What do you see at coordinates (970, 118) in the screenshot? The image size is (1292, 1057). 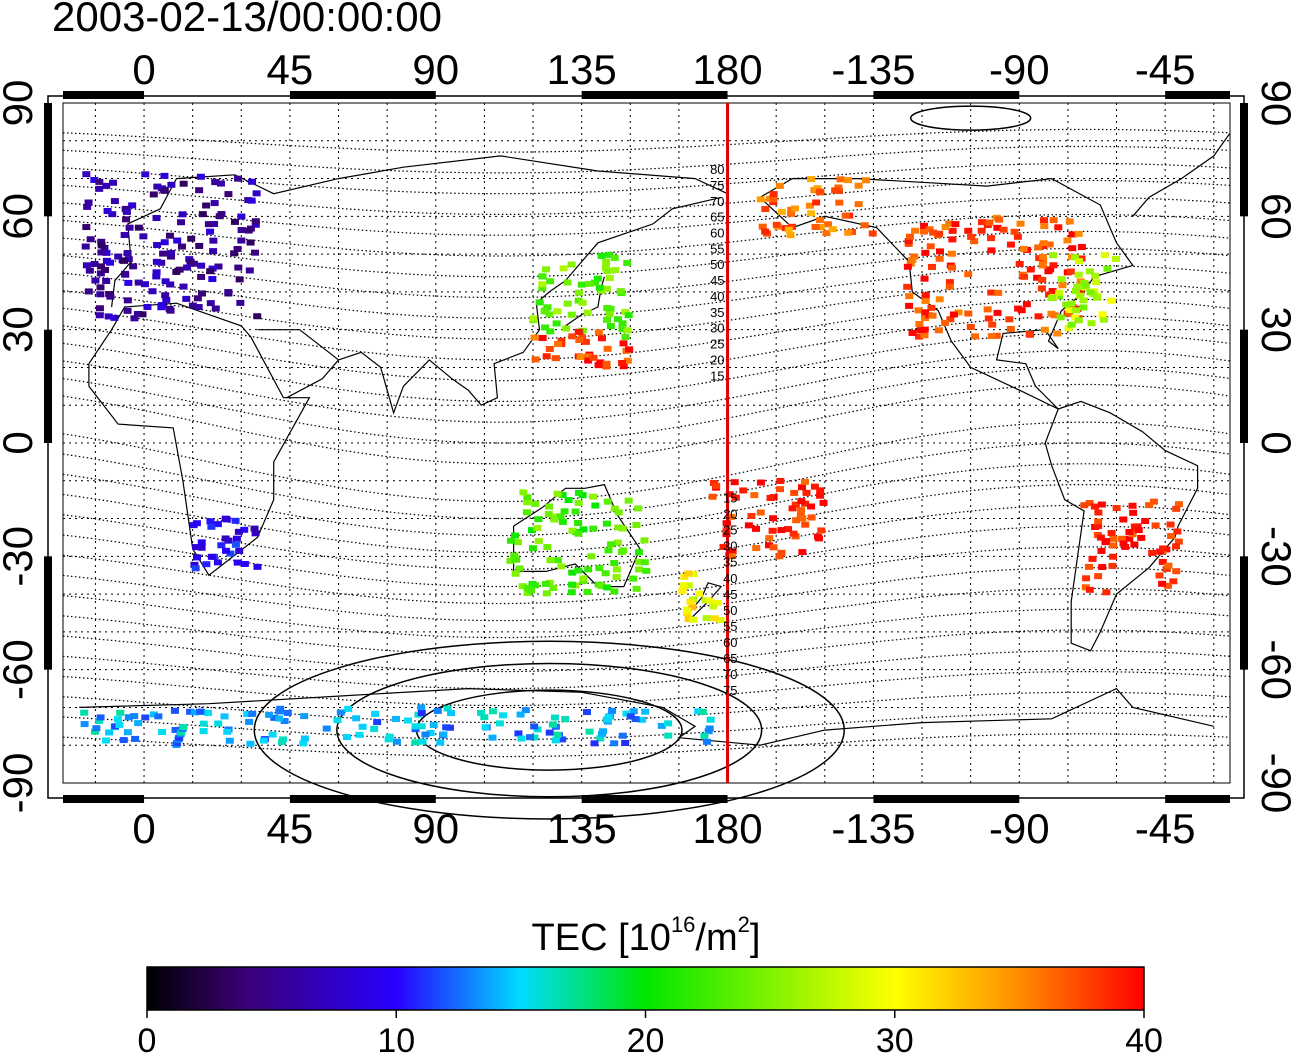 I see `mlat-contour-north` at bounding box center [970, 118].